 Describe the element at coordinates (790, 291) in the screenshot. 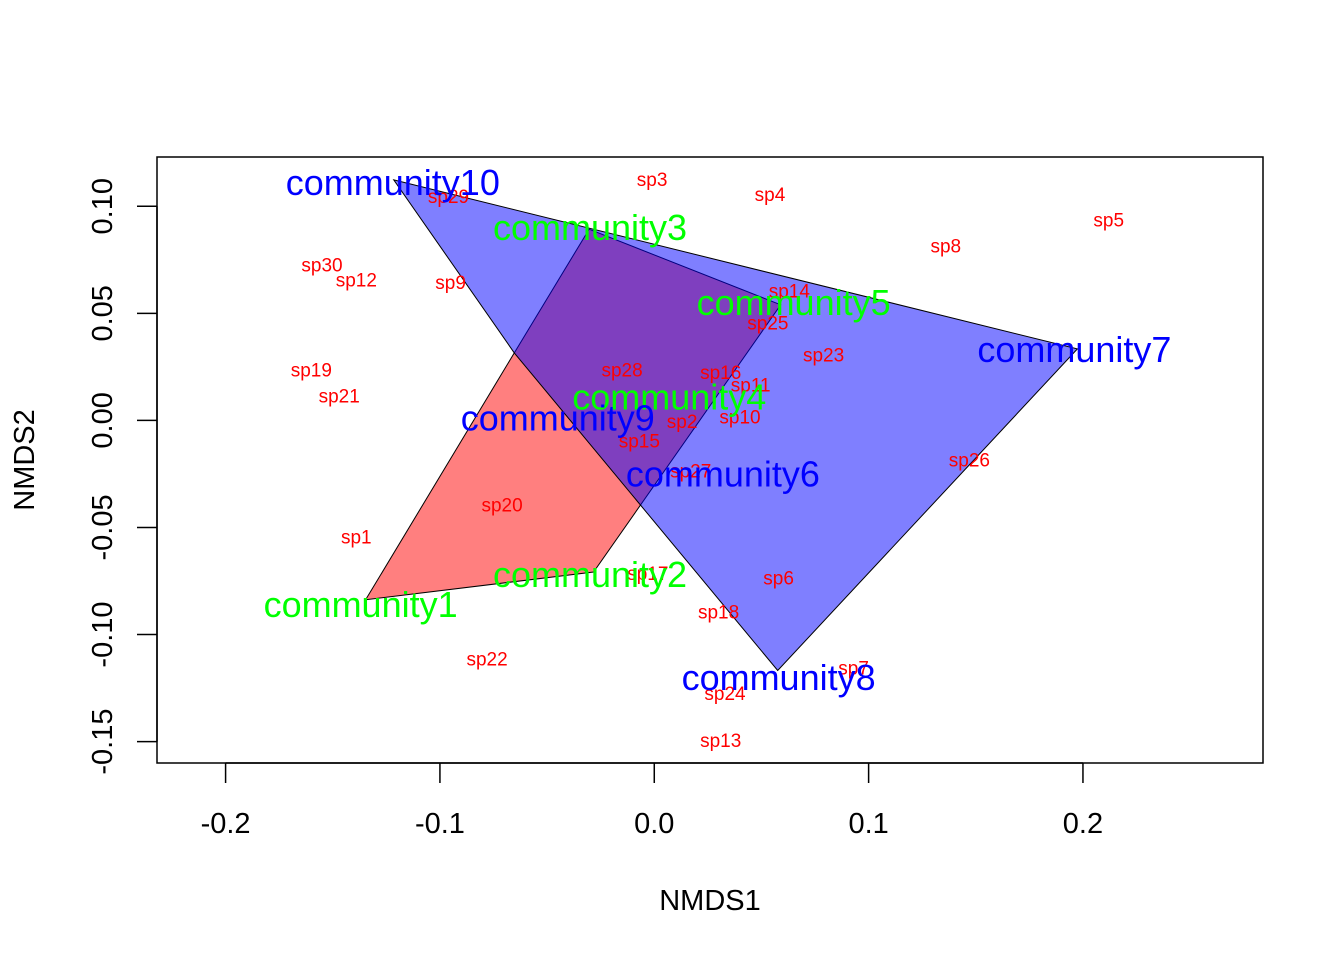

I see `species-label: sp14` at that location.